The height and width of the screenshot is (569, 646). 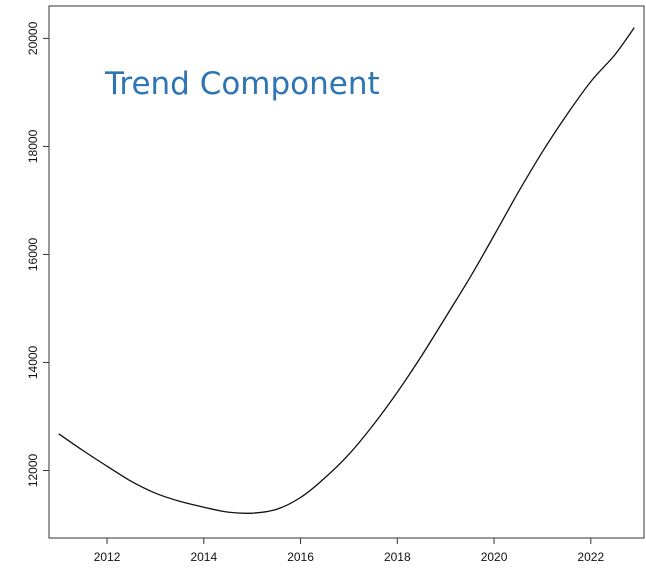 I want to click on y-tick-label: 14000, so click(x=33, y=362).